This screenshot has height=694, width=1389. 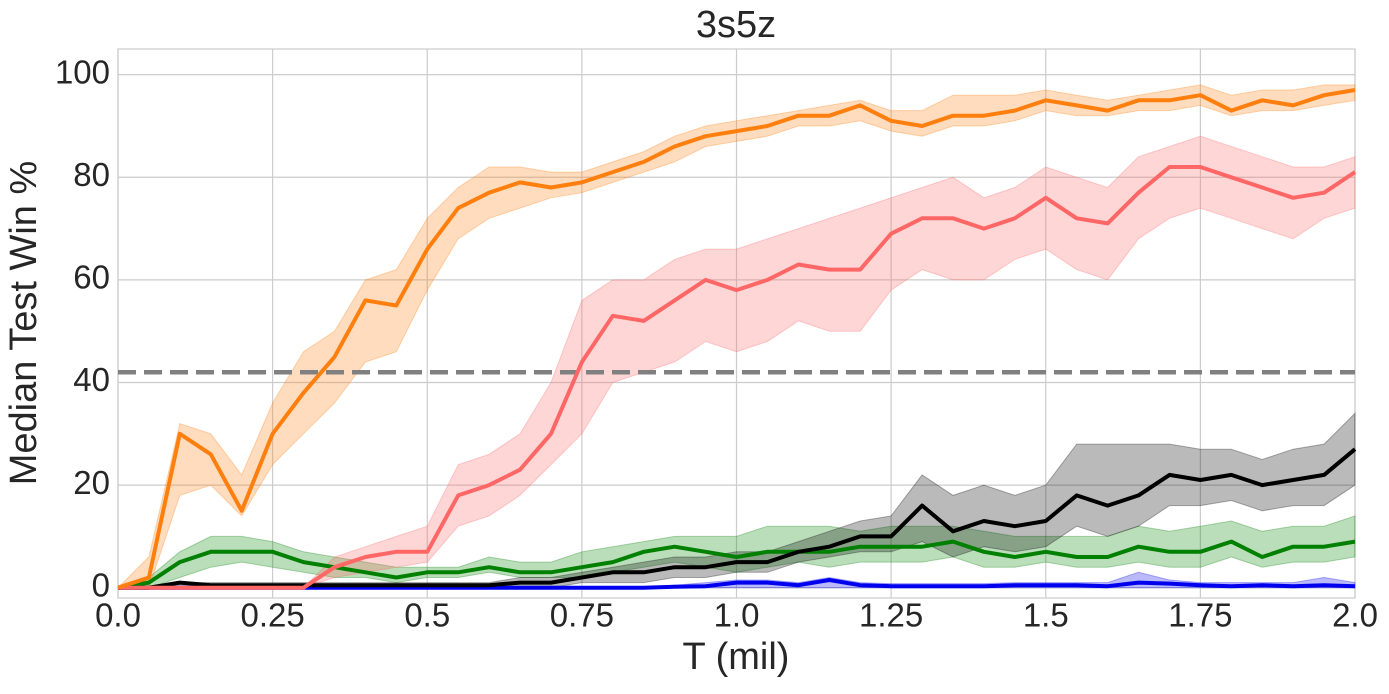 I want to click on x-tick-label: 1.5, so click(x=1046, y=615).